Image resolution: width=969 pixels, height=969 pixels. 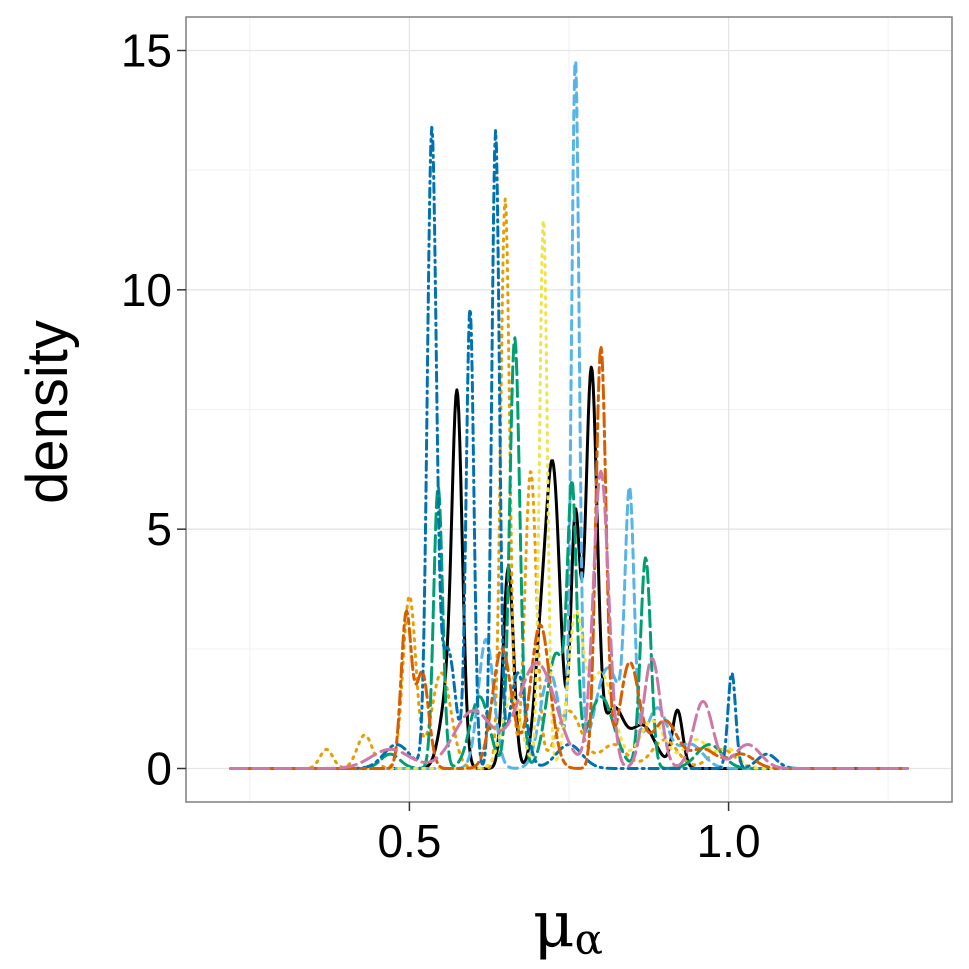 What do you see at coordinates (47, 412) in the screenshot?
I see `y-axis-title: density` at bounding box center [47, 412].